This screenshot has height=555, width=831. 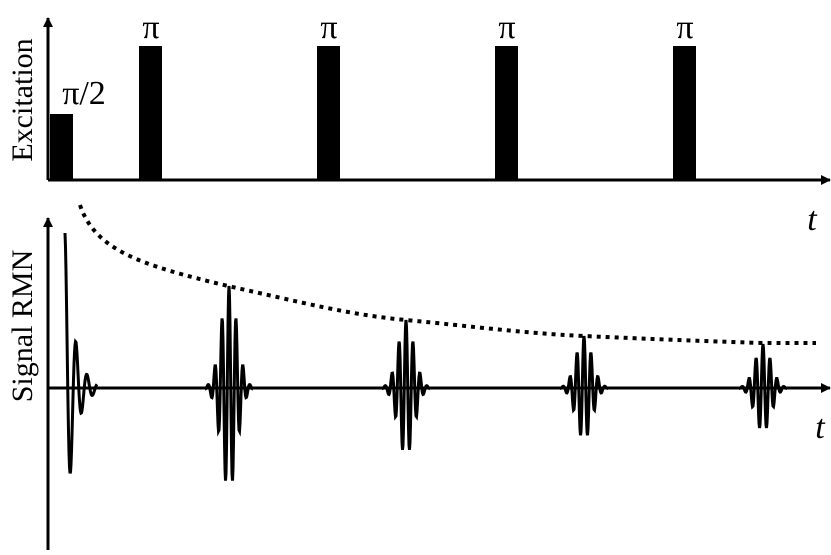 I want to click on pulse-pi-half, so click(x=61, y=147).